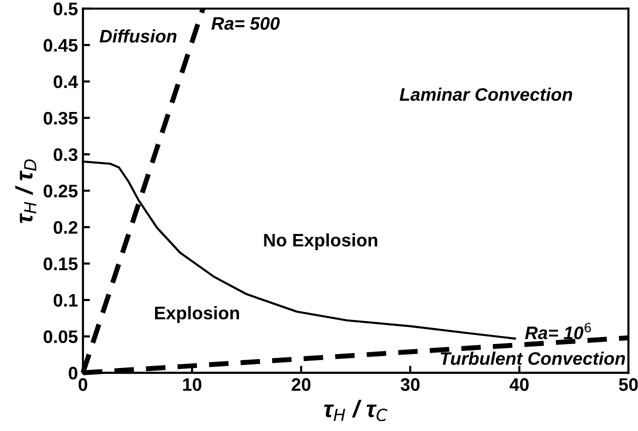 Image resolution: width=638 pixels, height=431 pixels. What do you see at coordinates (61, 45) in the screenshot?
I see `y-tick-label: 0.45` at bounding box center [61, 45].